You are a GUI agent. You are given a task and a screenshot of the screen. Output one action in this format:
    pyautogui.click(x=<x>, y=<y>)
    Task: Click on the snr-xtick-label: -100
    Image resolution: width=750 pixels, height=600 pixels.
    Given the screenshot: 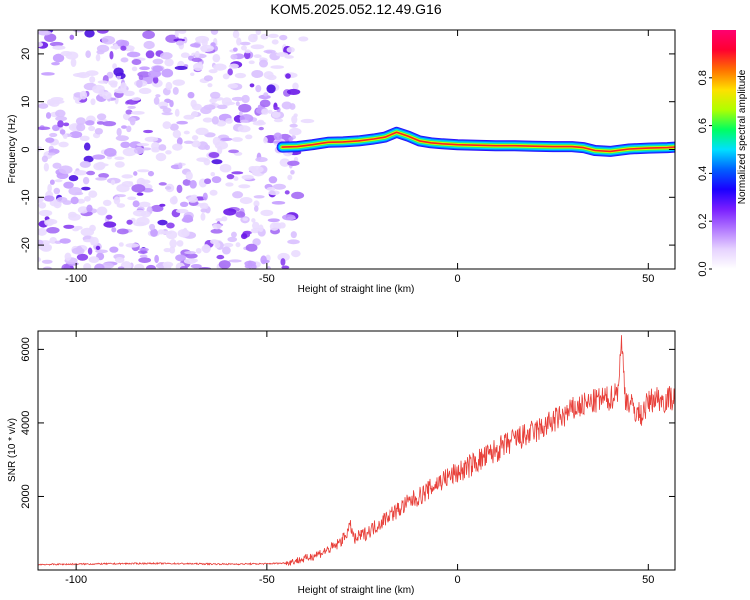 What is the action you would take?
    pyautogui.click(x=76, y=580)
    